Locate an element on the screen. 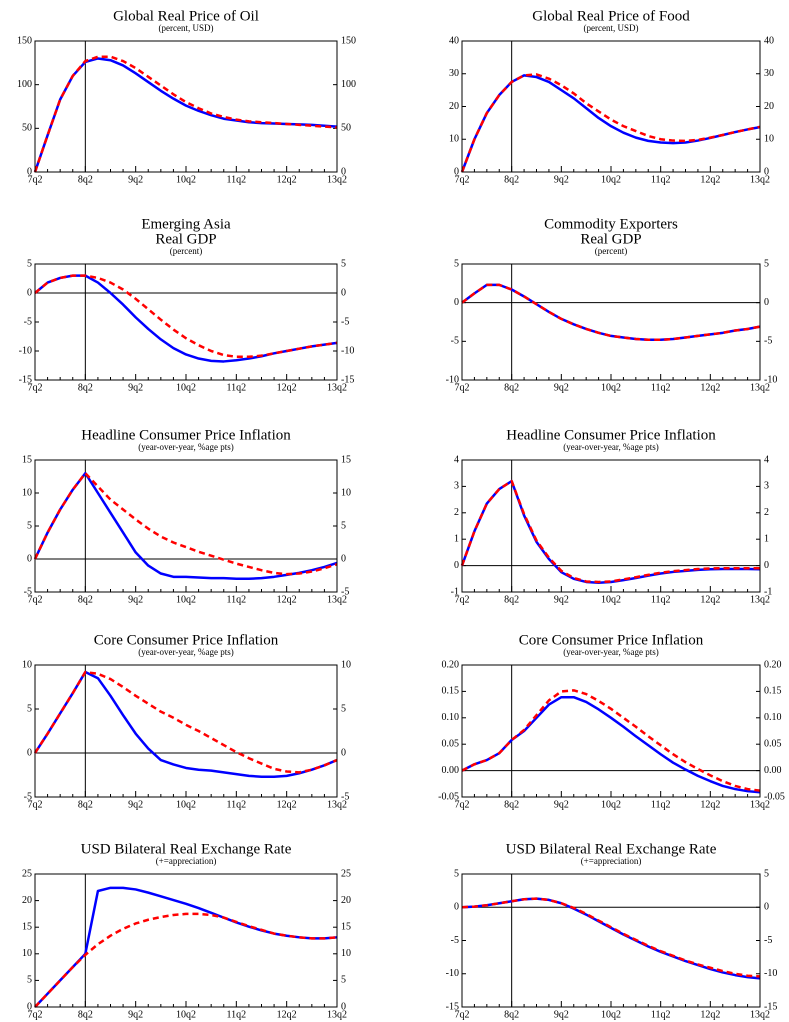  chart-title: Emerging Asia is located at coordinates (186, 224).